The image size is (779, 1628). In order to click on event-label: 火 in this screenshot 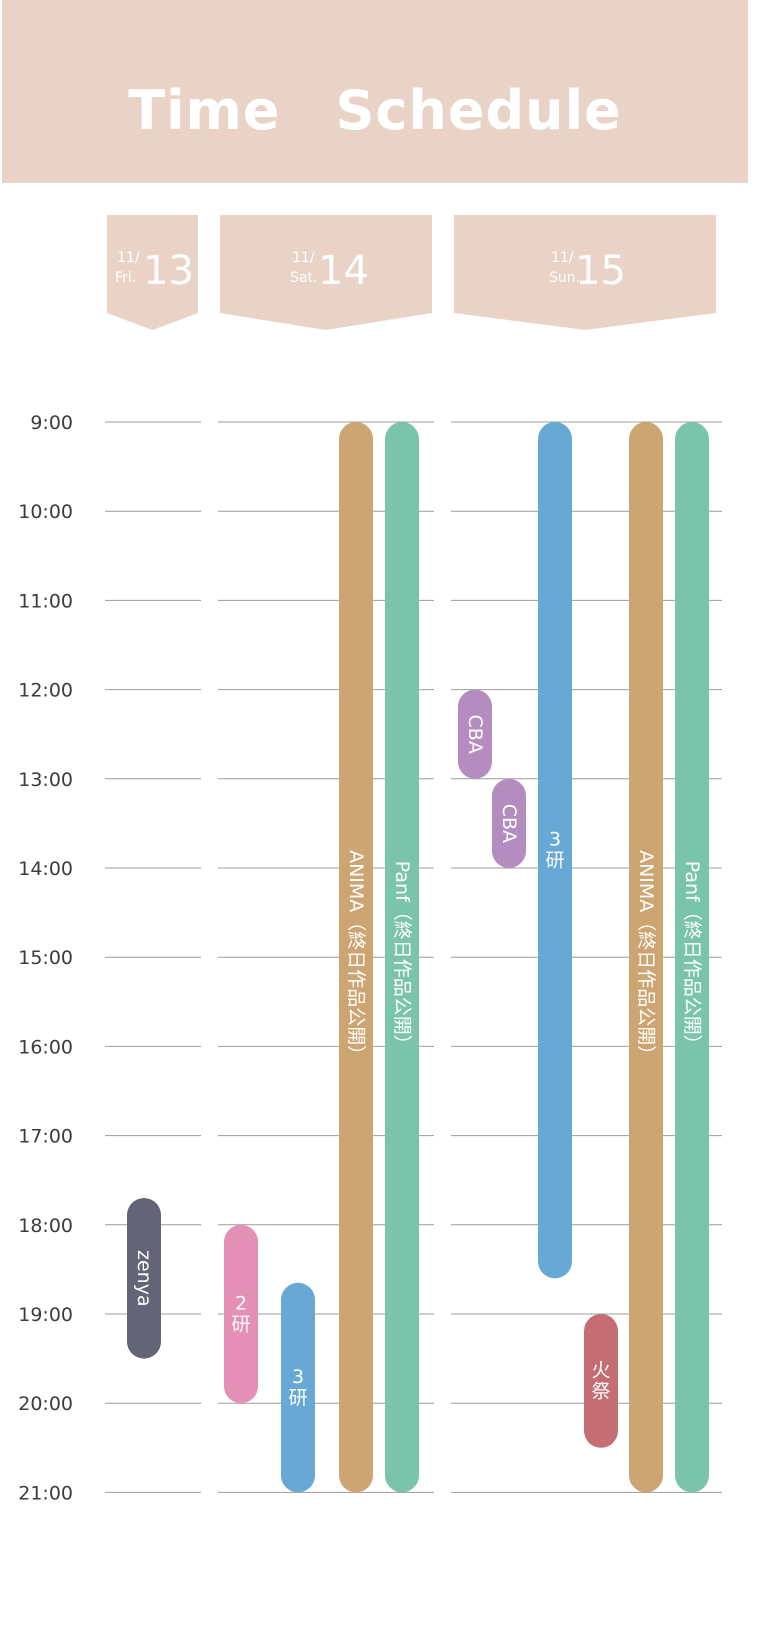, I will do `click(600, 1370)`.